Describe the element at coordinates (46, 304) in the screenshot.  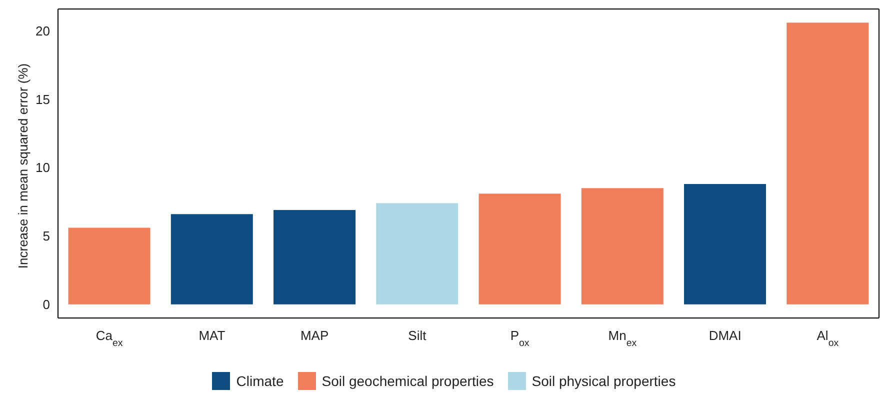
I see `y-tick-label: 0` at that location.